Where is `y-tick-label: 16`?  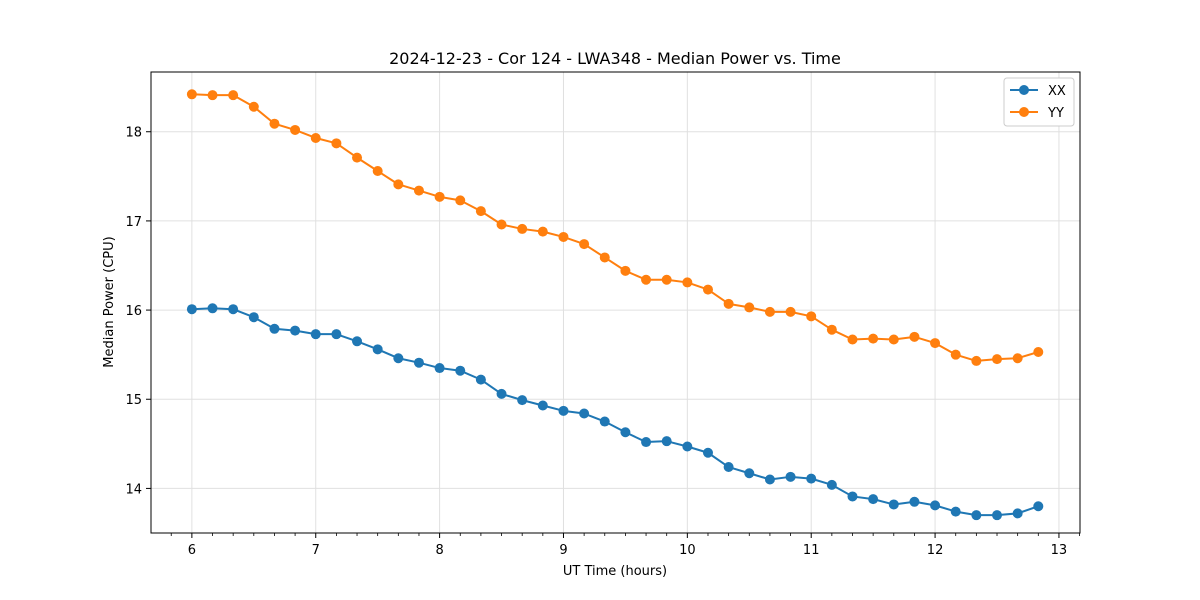 y-tick-label: 16 is located at coordinates (133, 311).